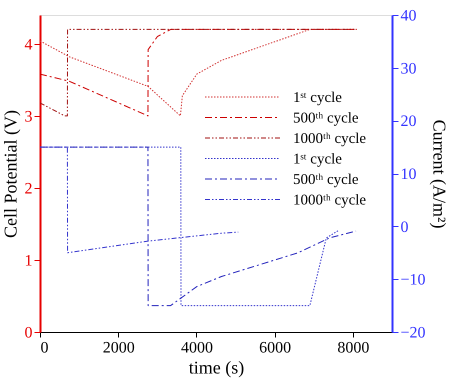 This screenshot has width=450, height=379. I want to click on x-tick-label: 6000, so click(275, 348).